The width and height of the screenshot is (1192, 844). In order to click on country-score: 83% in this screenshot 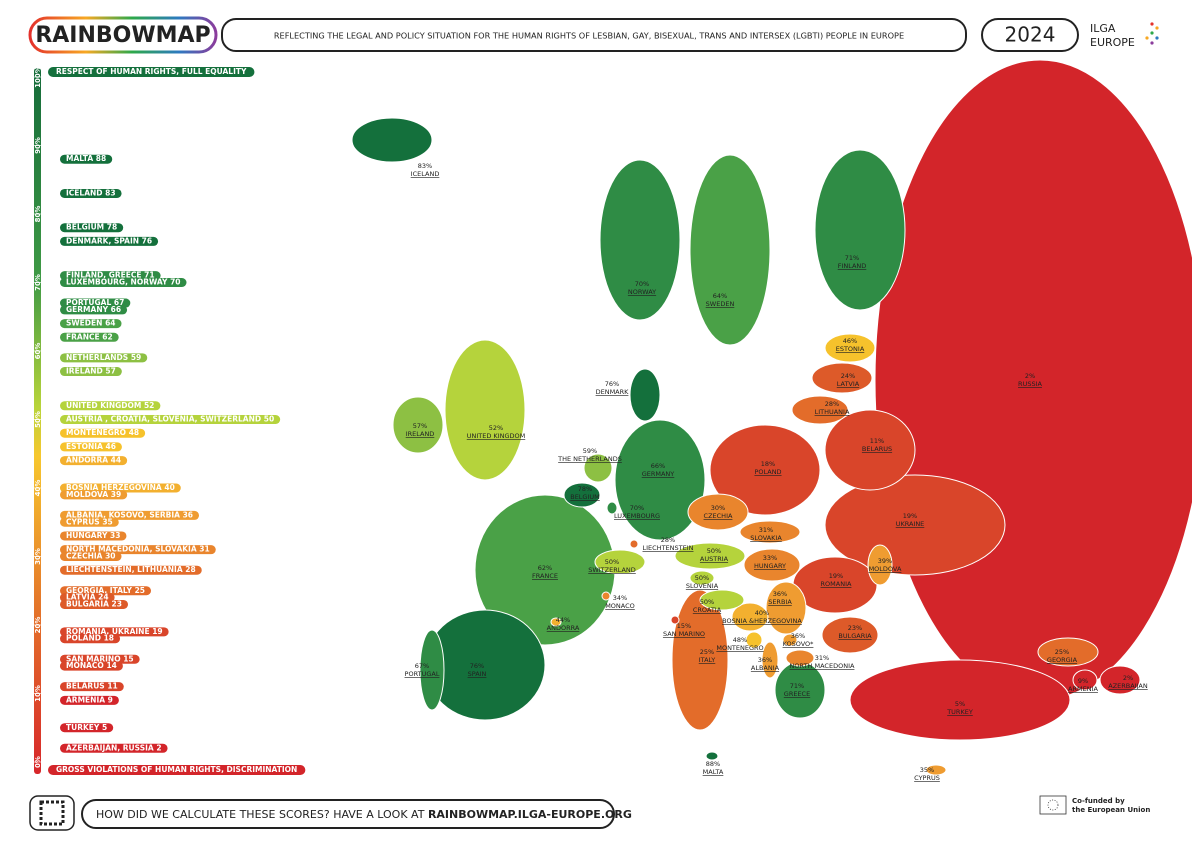, I will do `click(425, 166)`.